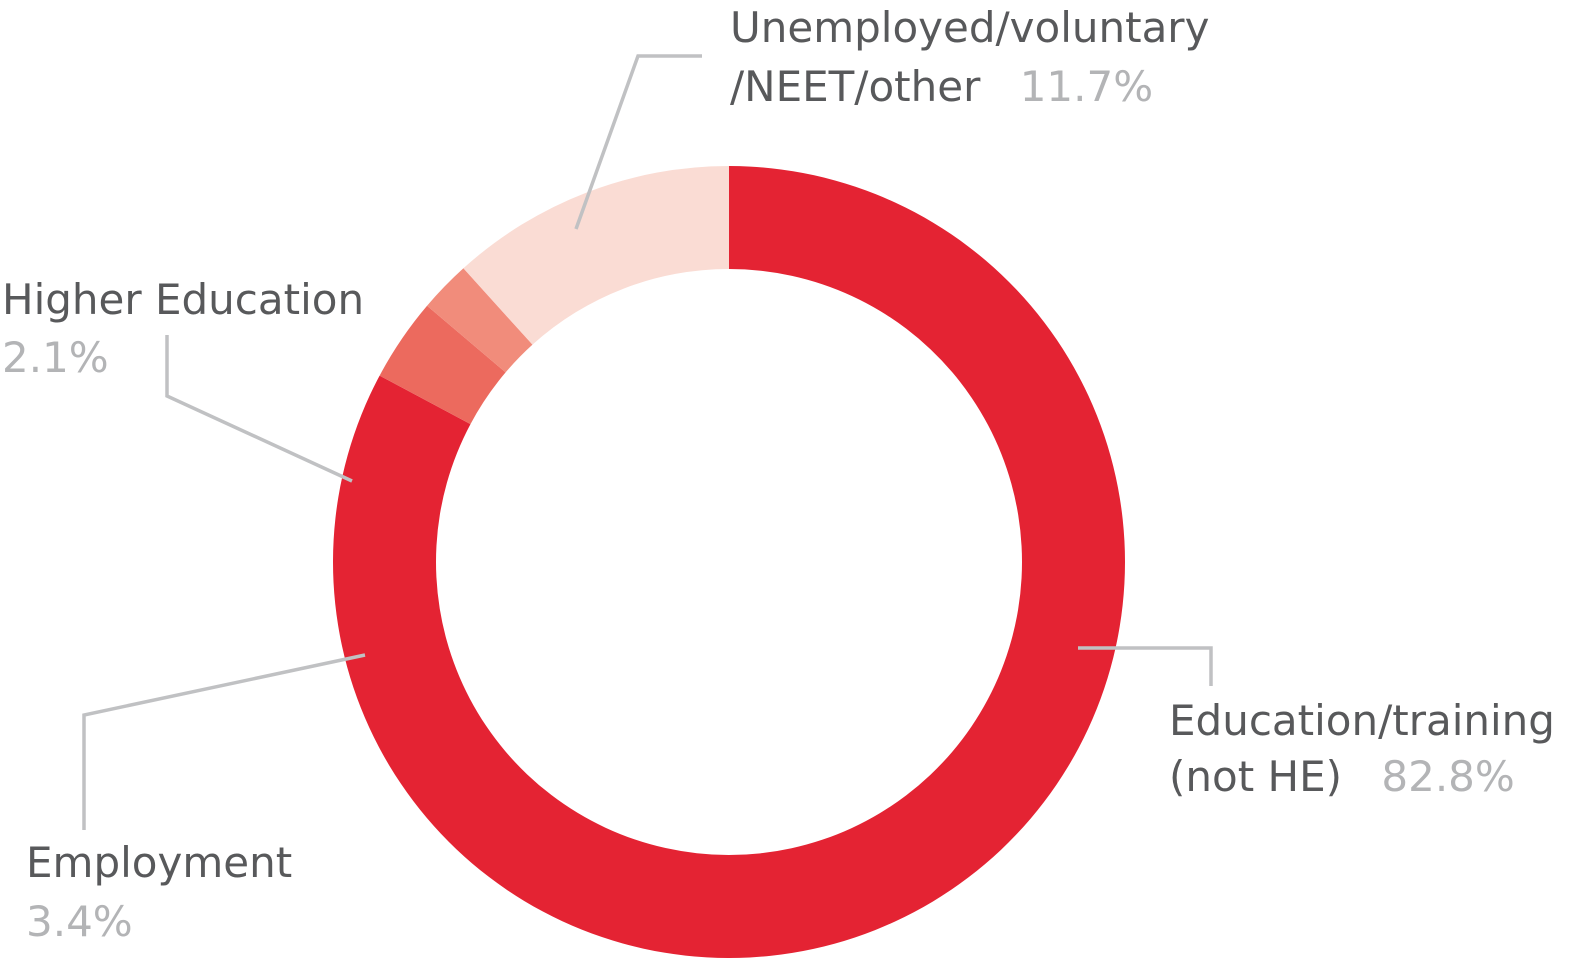 Image resolution: width=1584 pixels, height=967 pixels. What do you see at coordinates (1086, 86) in the screenshot?
I see `value-unemployed: 11.7%` at bounding box center [1086, 86].